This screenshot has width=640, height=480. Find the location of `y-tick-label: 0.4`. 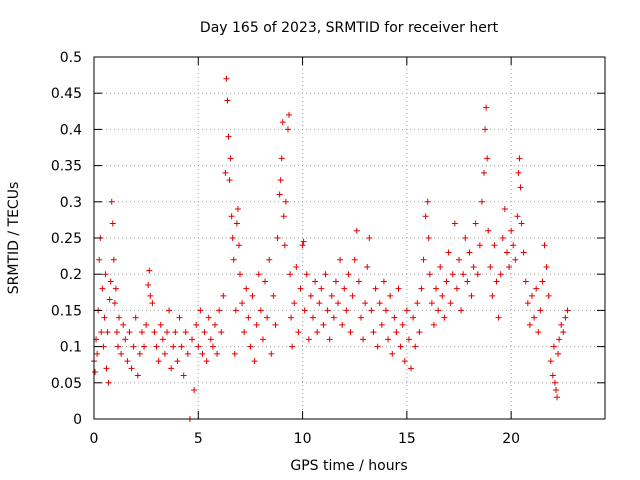

y-tick-label: 0.4 is located at coordinates (71, 130).